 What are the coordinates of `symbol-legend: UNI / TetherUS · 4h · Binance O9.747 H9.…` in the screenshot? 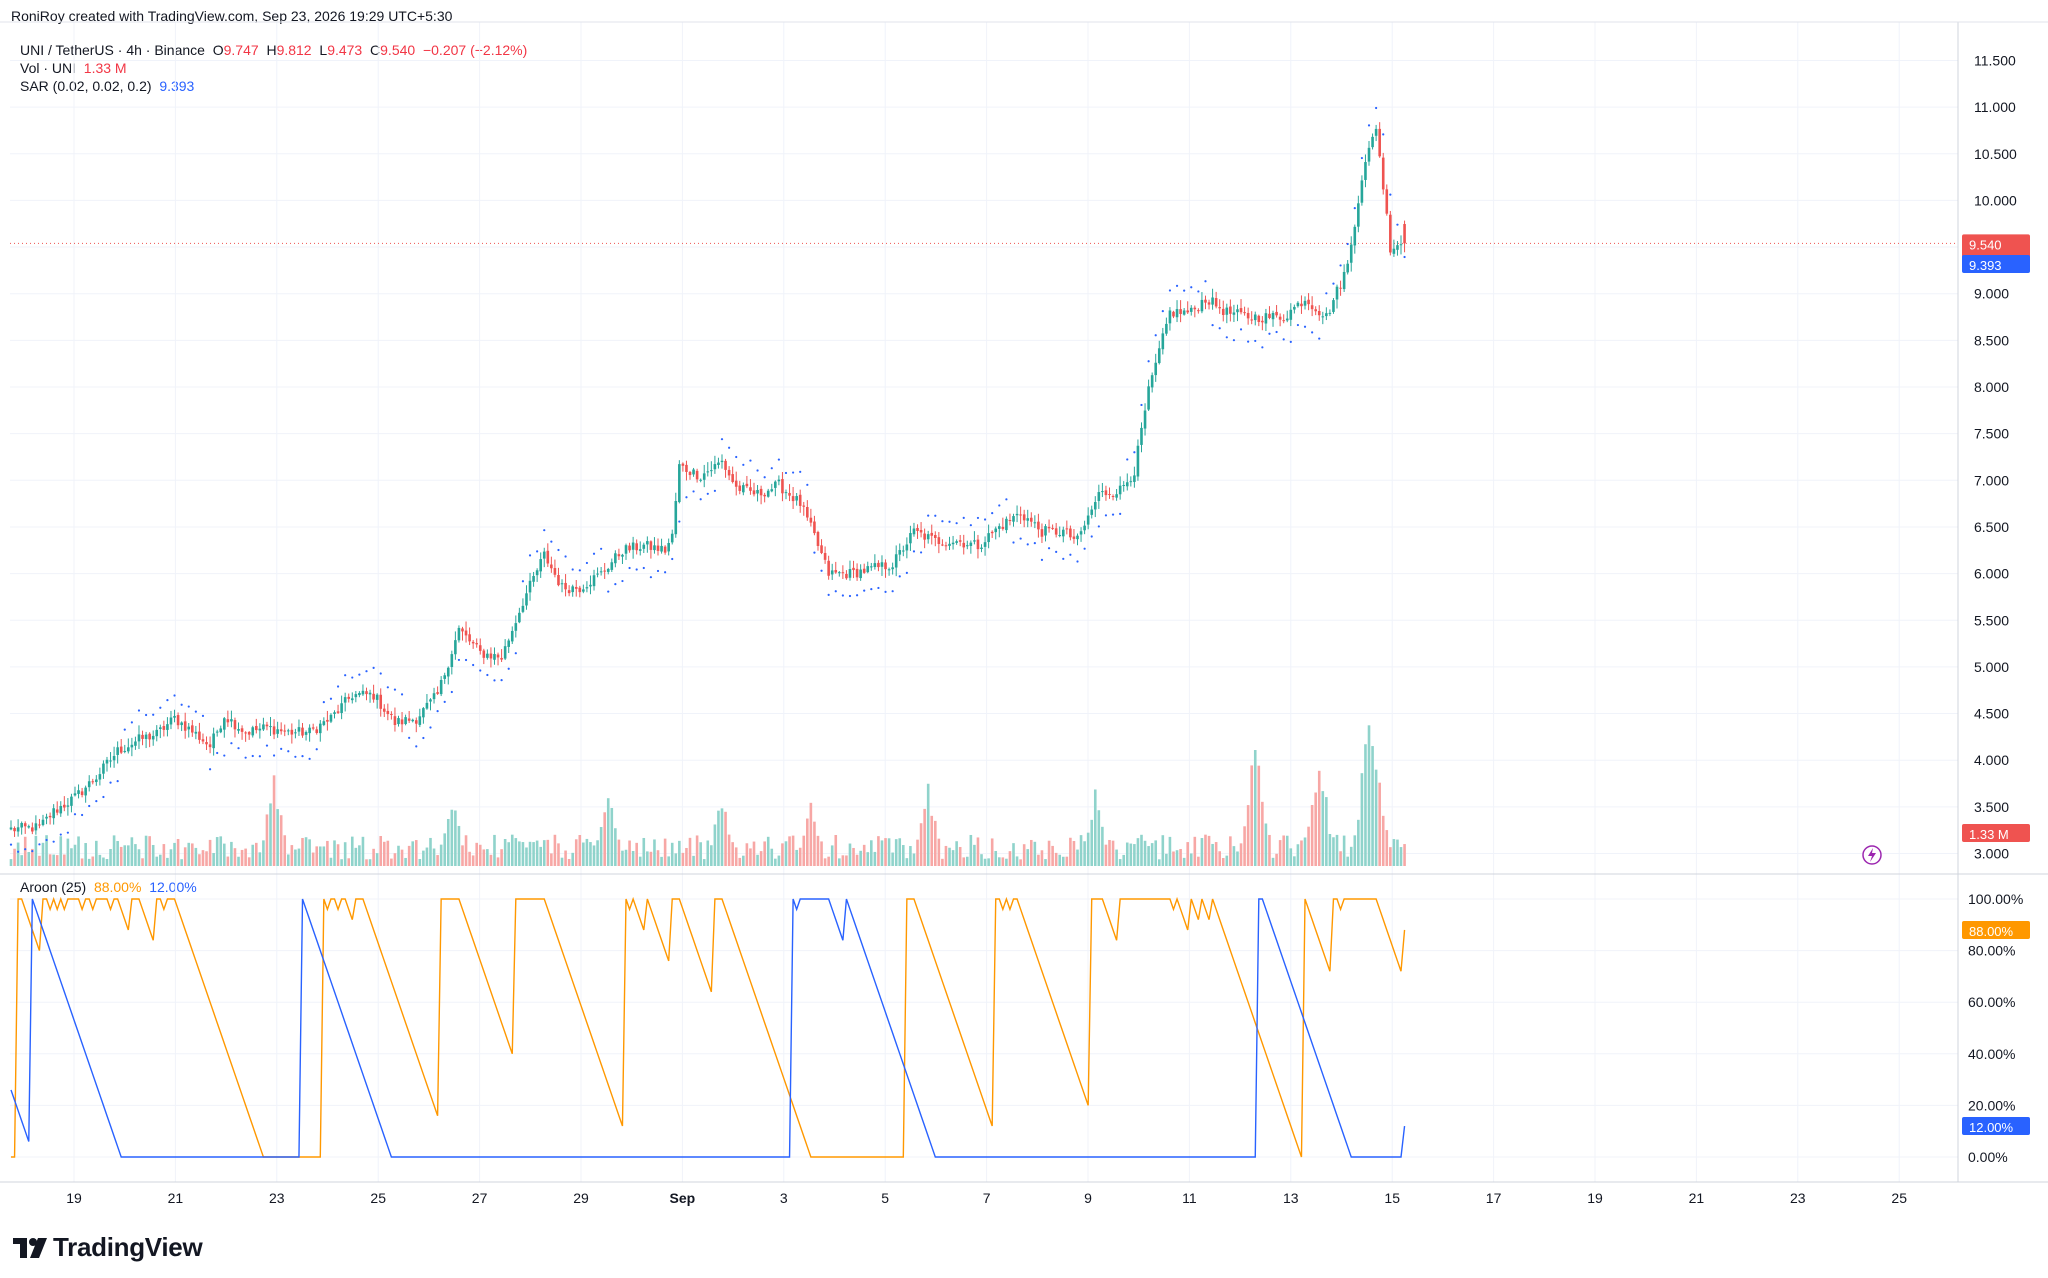 It's located at (274, 50).